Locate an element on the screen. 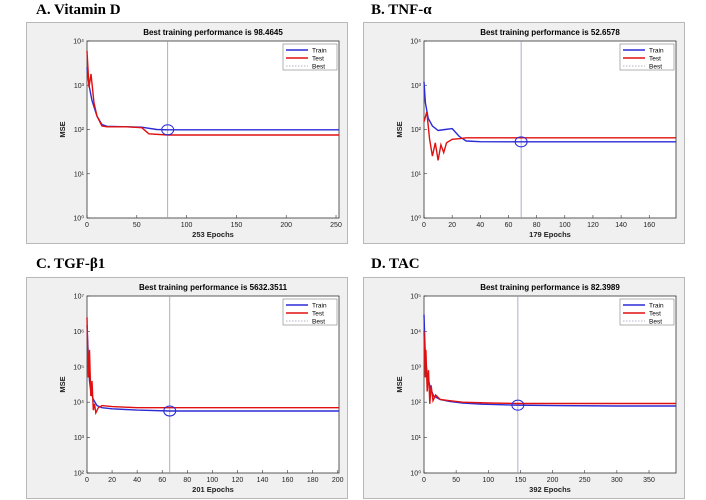 The height and width of the screenshot is (500, 706). y-tick-label: 10⁷ is located at coordinates (79, 297).